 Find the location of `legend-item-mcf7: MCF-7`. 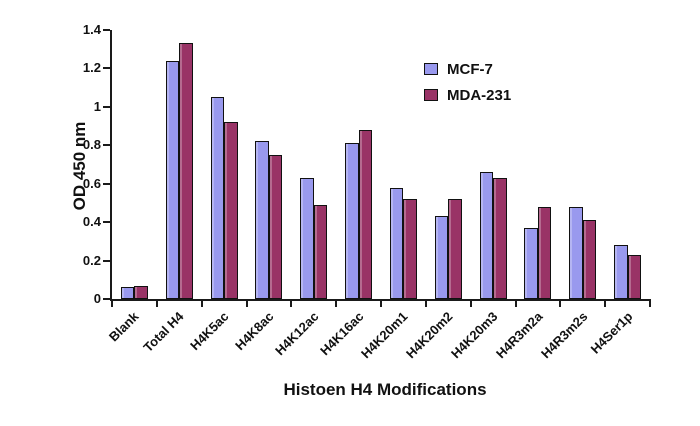

legend-item-mcf7: MCF-7 is located at coordinates (467, 69).